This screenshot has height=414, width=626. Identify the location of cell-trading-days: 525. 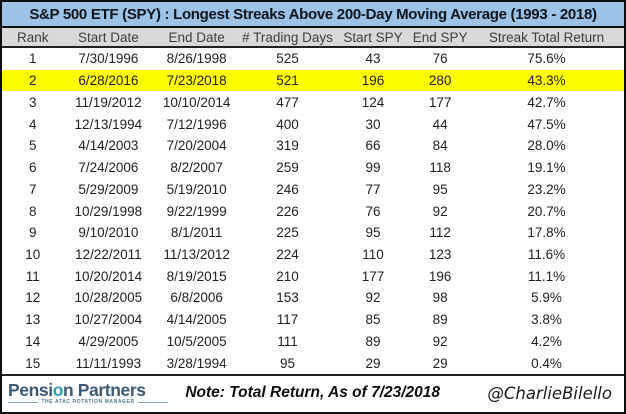
(287, 59).